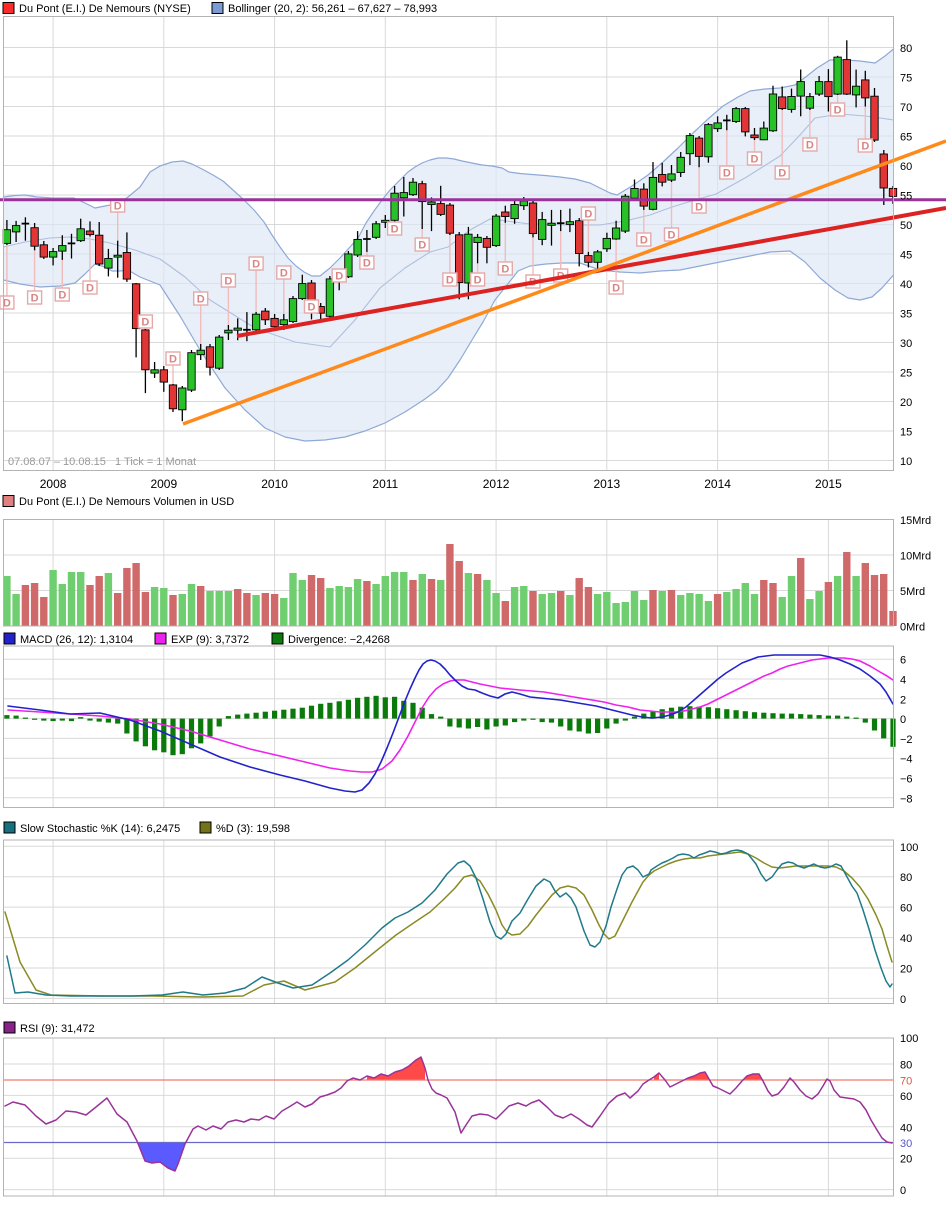  Describe the element at coordinates (163, 484) in the screenshot. I see `svg-text: 2009` at that location.